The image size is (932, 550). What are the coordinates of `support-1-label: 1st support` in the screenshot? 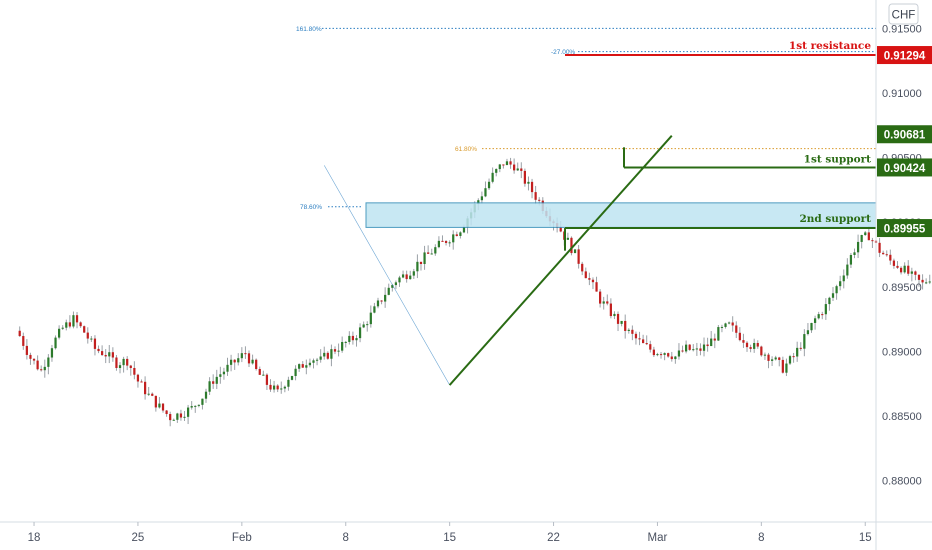 It's located at (837, 159).